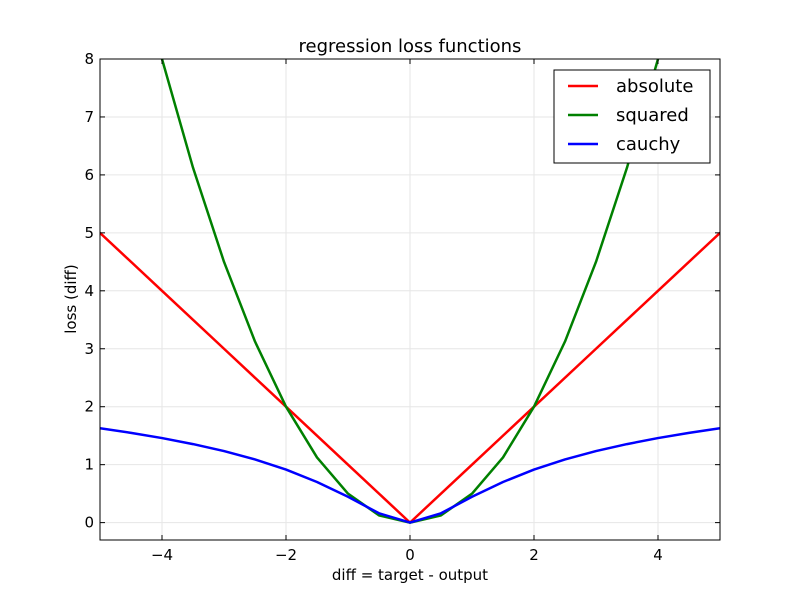  What do you see at coordinates (652, 115) in the screenshot?
I see `legend-label-squared: squared` at bounding box center [652, 115].